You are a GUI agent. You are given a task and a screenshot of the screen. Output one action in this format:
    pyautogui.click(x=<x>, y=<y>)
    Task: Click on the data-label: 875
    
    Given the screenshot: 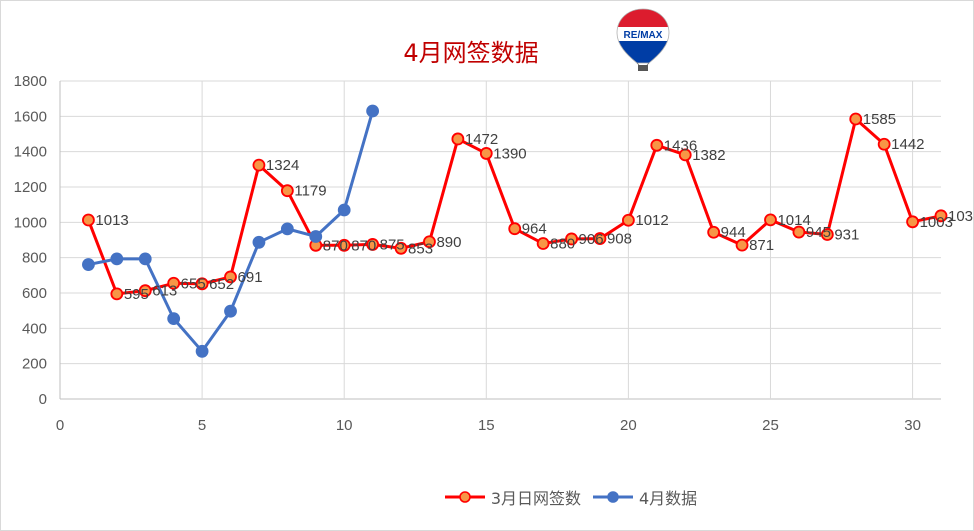 What is the action you would take?
    pyautogui.click(x=392, y=244)
    